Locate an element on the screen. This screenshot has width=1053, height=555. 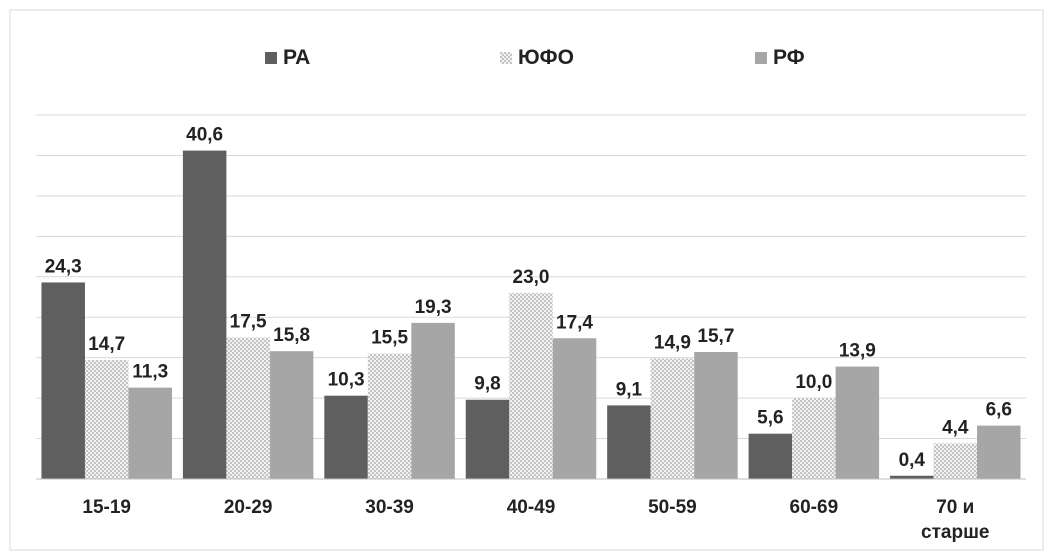
bar-ЮФО-40-49 is located at coordinates (531, 385).